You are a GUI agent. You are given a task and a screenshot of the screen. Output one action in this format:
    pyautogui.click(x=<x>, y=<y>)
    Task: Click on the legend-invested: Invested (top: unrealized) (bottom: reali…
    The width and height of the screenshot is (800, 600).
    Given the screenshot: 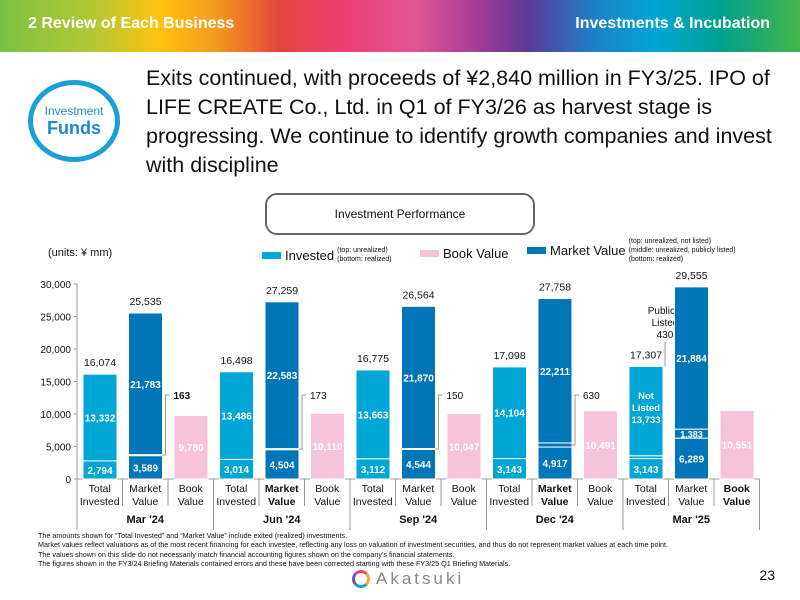 What is the action you would take?
    pyautogui.click(x=327, y=255)
    